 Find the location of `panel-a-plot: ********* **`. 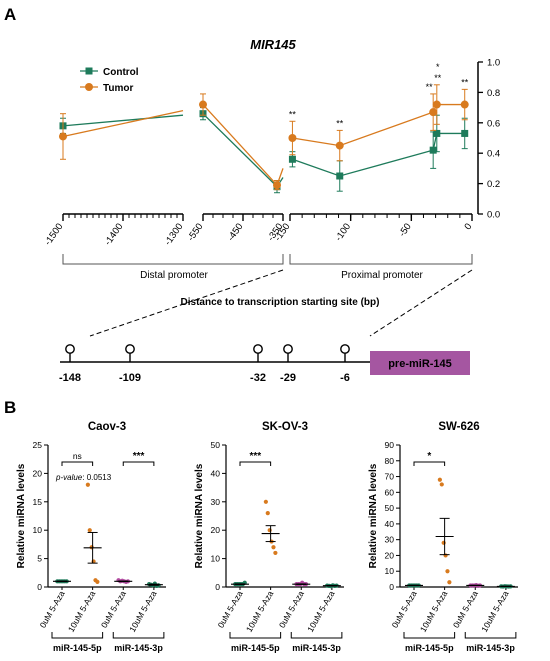

panel-a-plot: ********* ** is located at coordinates (264, 128).